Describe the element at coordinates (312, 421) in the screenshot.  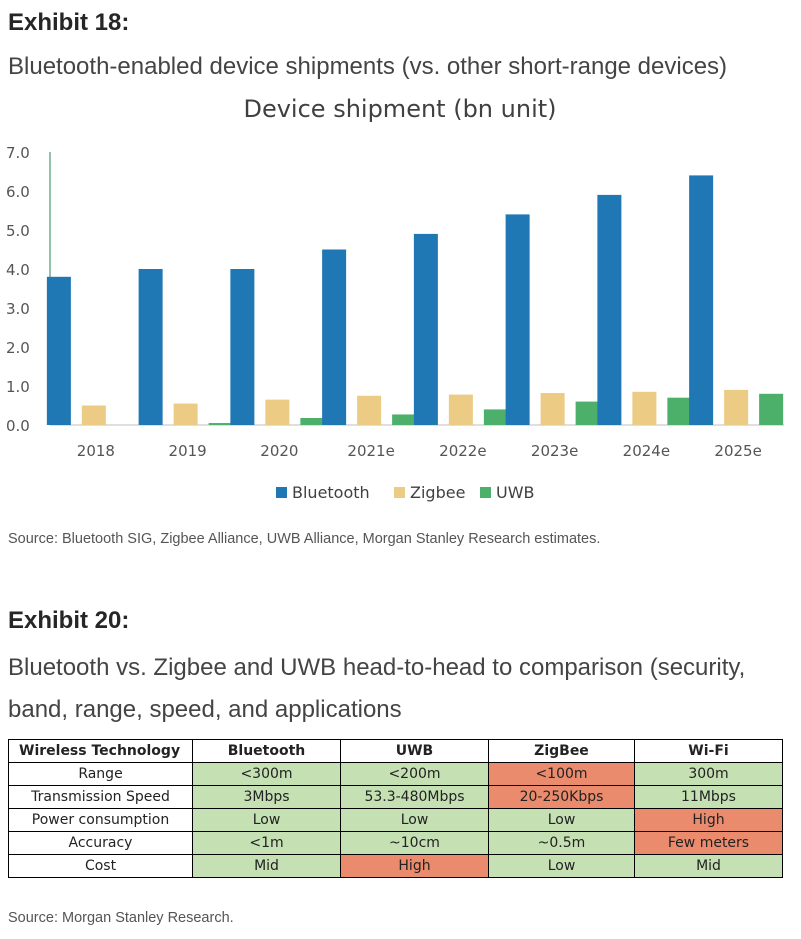
I see `bar-uwb-2020` at that location.